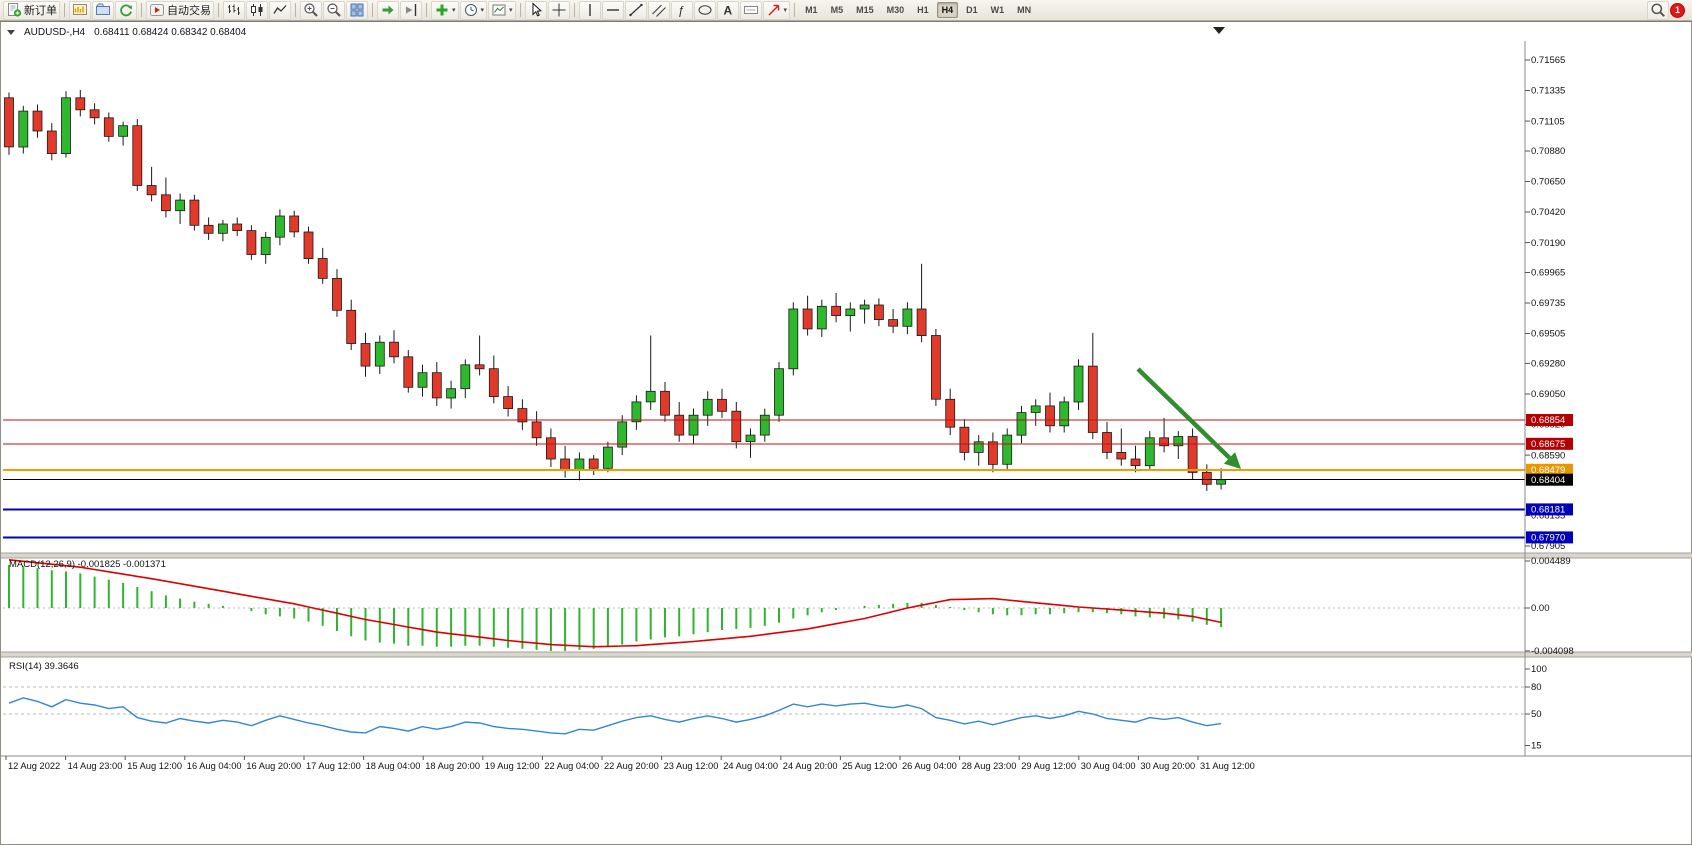 The image size is (1692, 845). Describe the element at coordinates (1548, 121) in the screenshot. I see `svg-text: 0.71105` at that location.